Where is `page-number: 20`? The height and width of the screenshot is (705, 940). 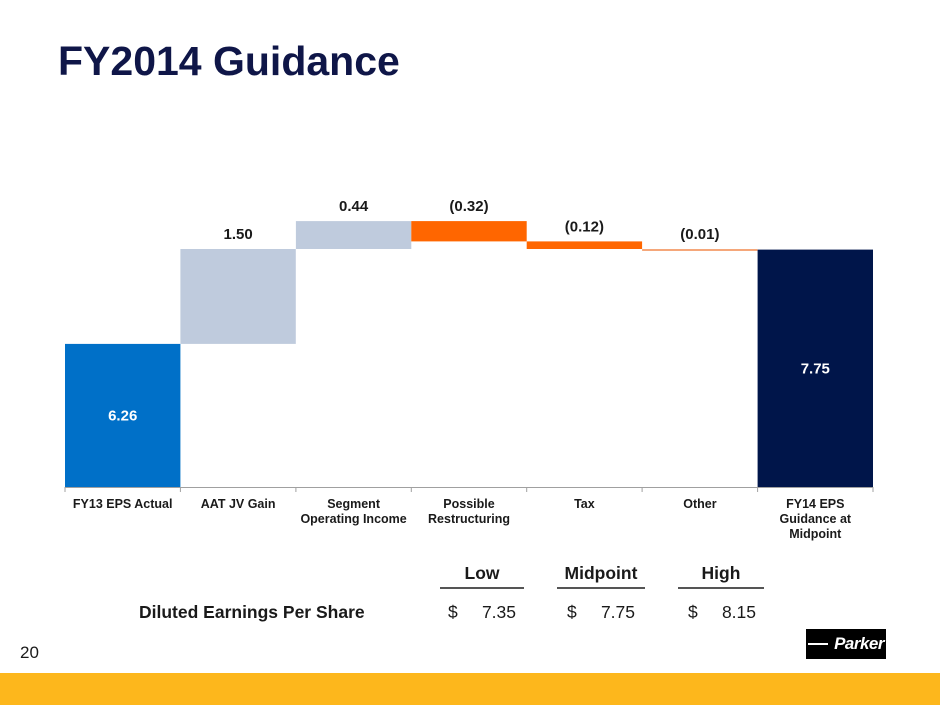 page-number: 20 is located at coordinates (29, 652).